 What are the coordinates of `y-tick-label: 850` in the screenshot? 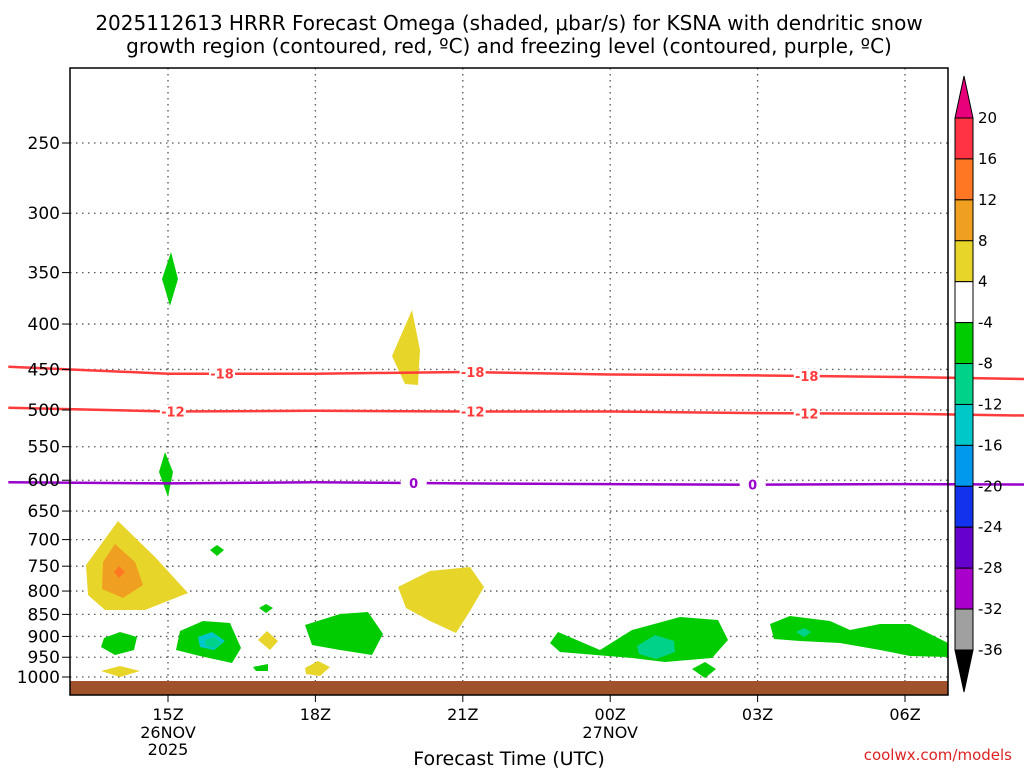 It's located at (44, 615).